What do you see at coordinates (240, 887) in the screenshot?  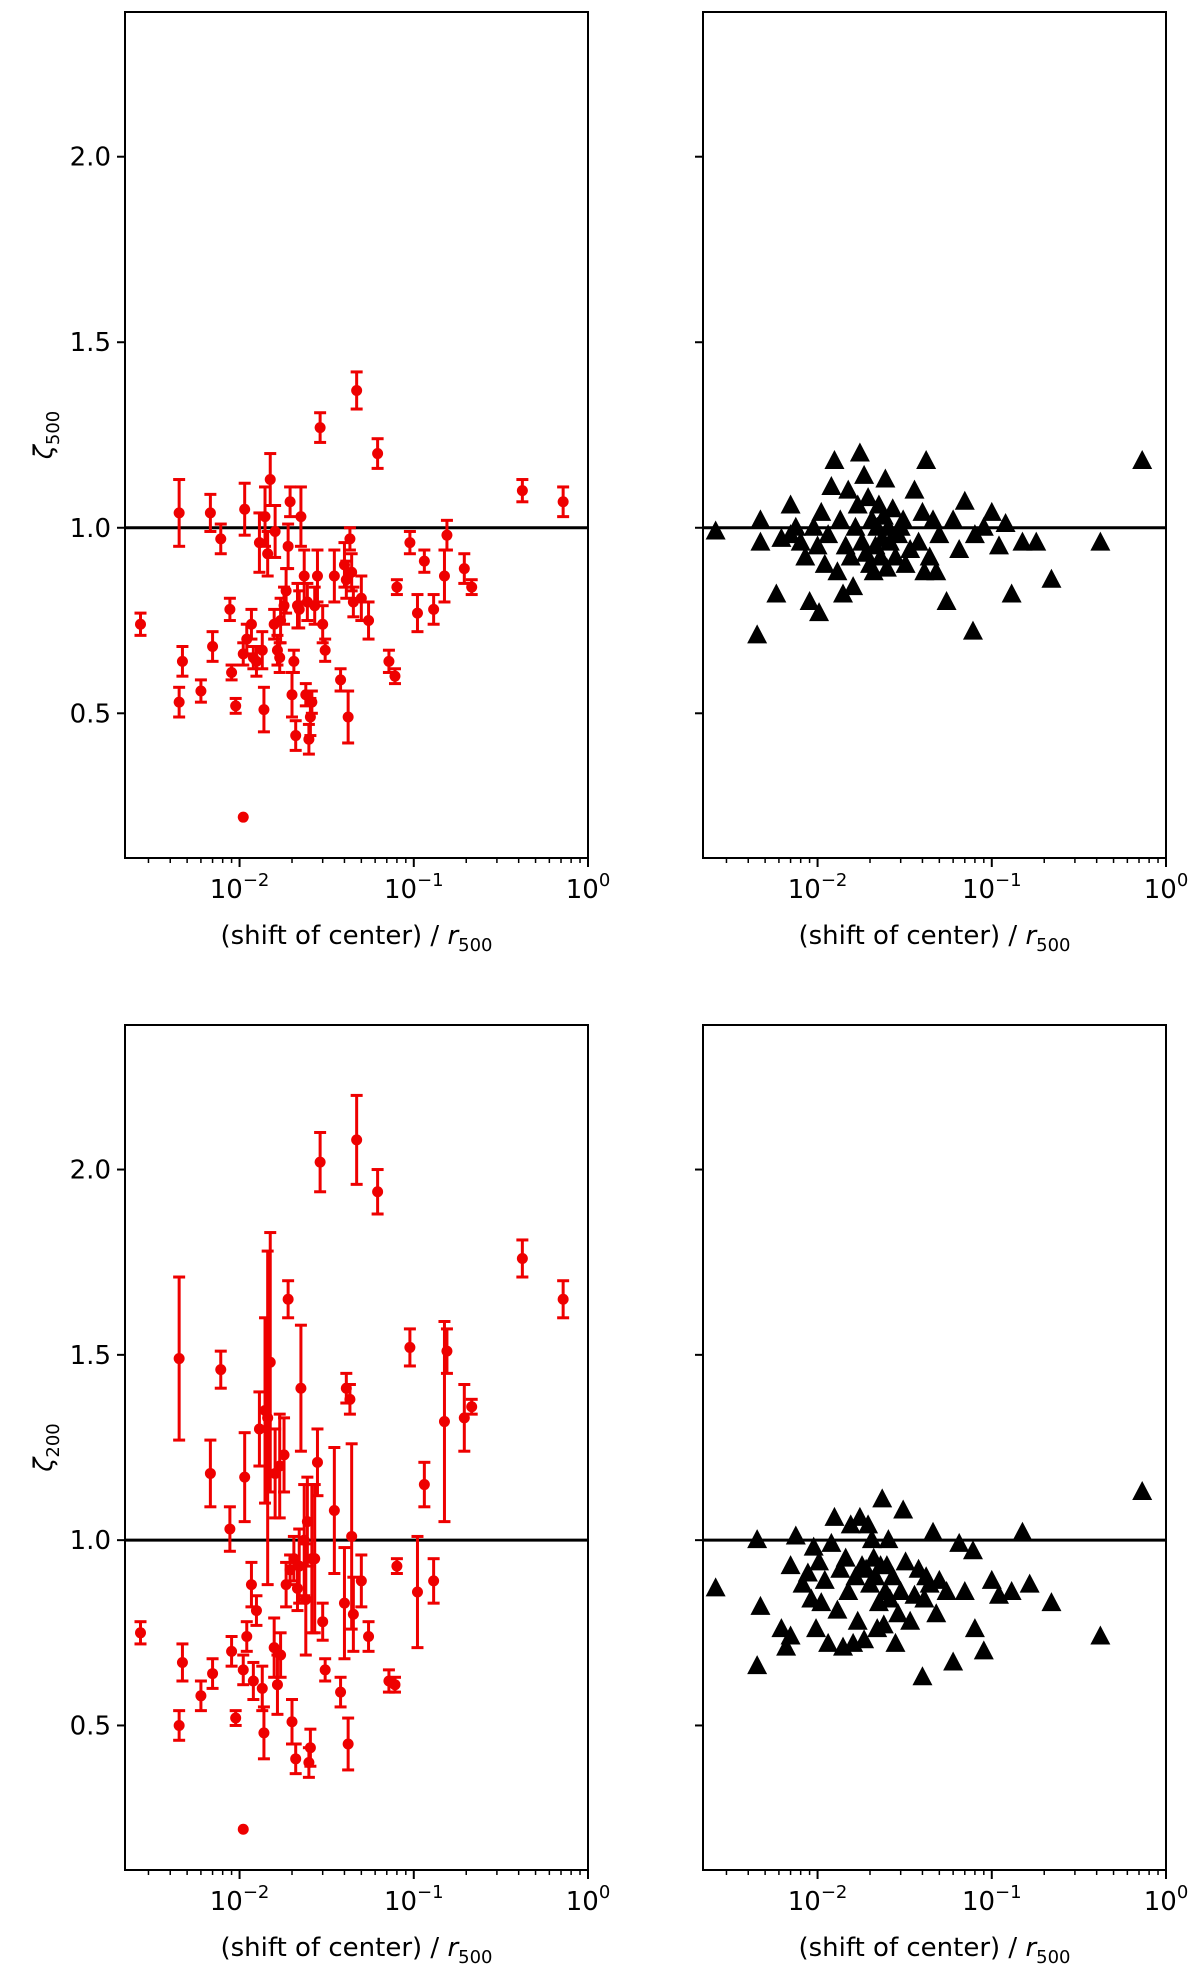 I see `x-tick-label: 10⁻²` at bounding box center [240, 887].